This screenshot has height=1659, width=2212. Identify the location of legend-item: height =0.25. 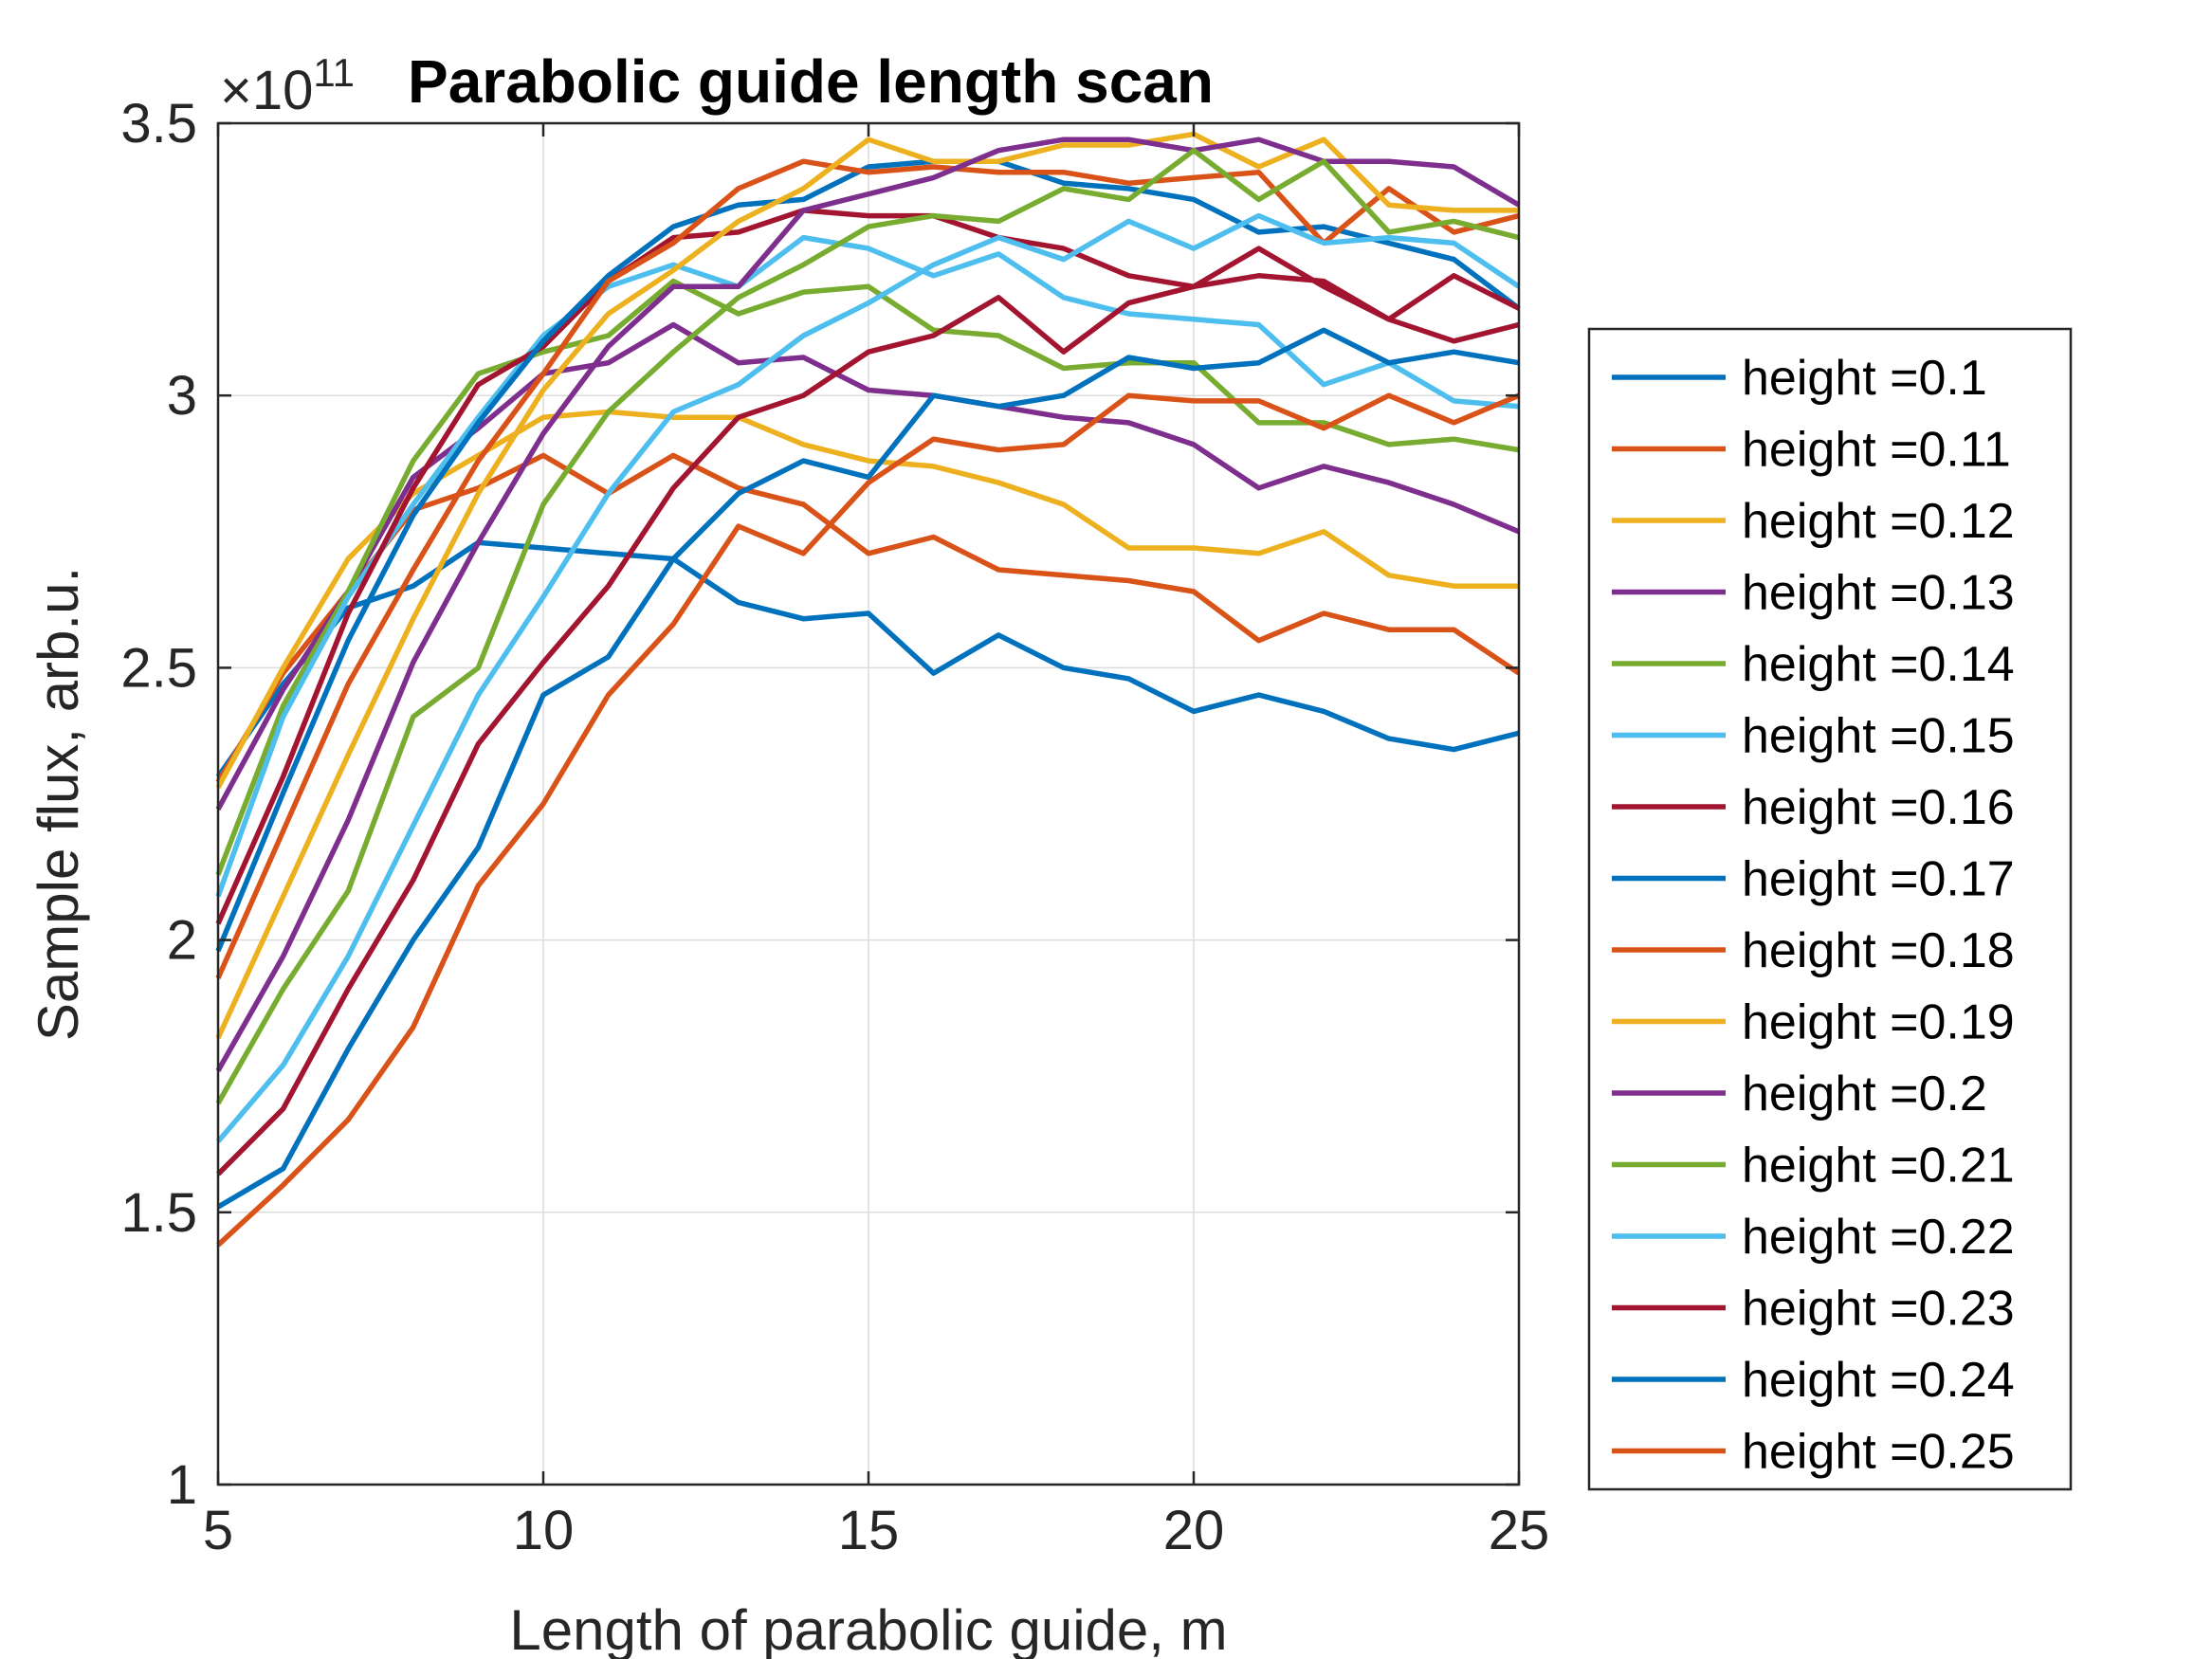
(1813, 1452).